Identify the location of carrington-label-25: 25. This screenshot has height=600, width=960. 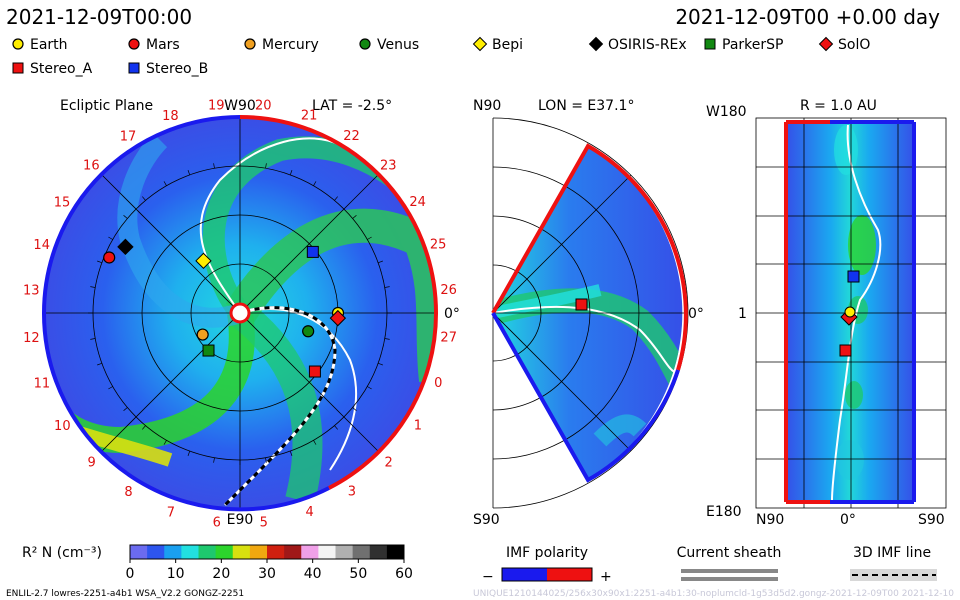
(438, 244).